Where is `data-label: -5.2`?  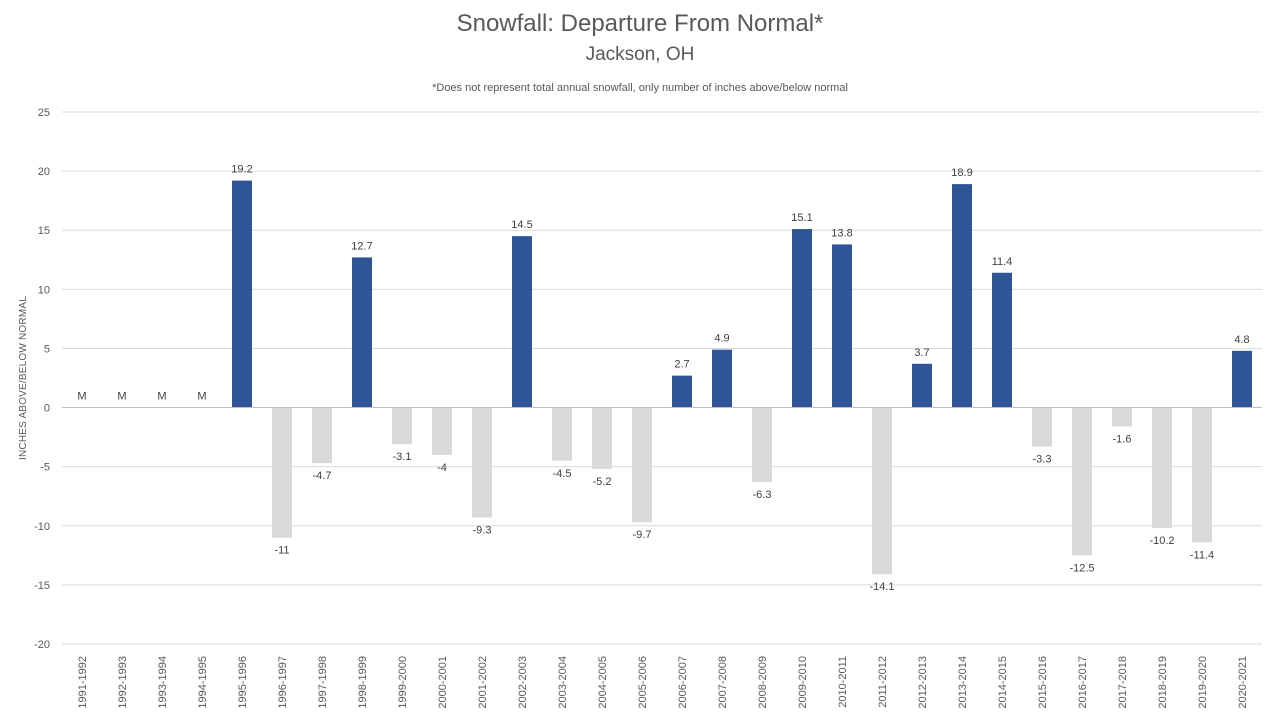 data-label: -5.2 is located at coordinates (602, 482).